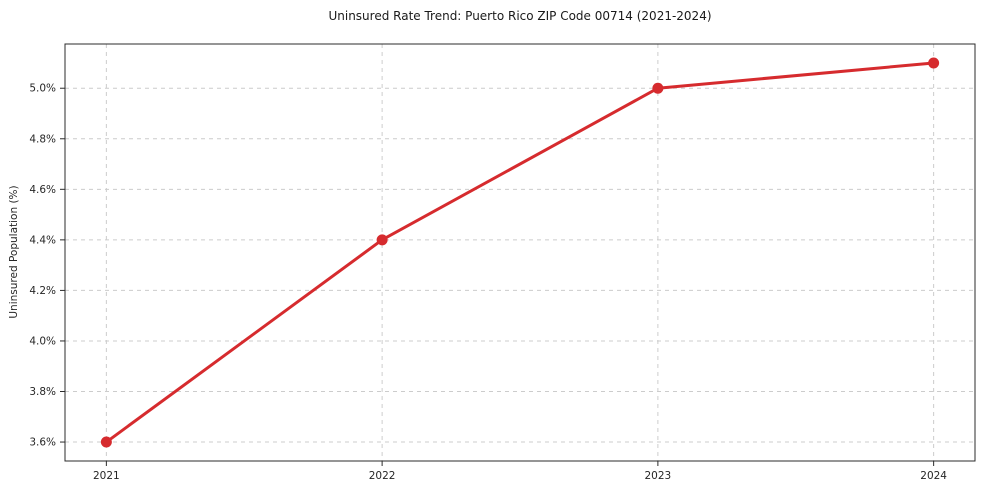 The width and height of the screenshot is (989, 490). I want to click on x-tick-label: 2022, so click(382, 476).